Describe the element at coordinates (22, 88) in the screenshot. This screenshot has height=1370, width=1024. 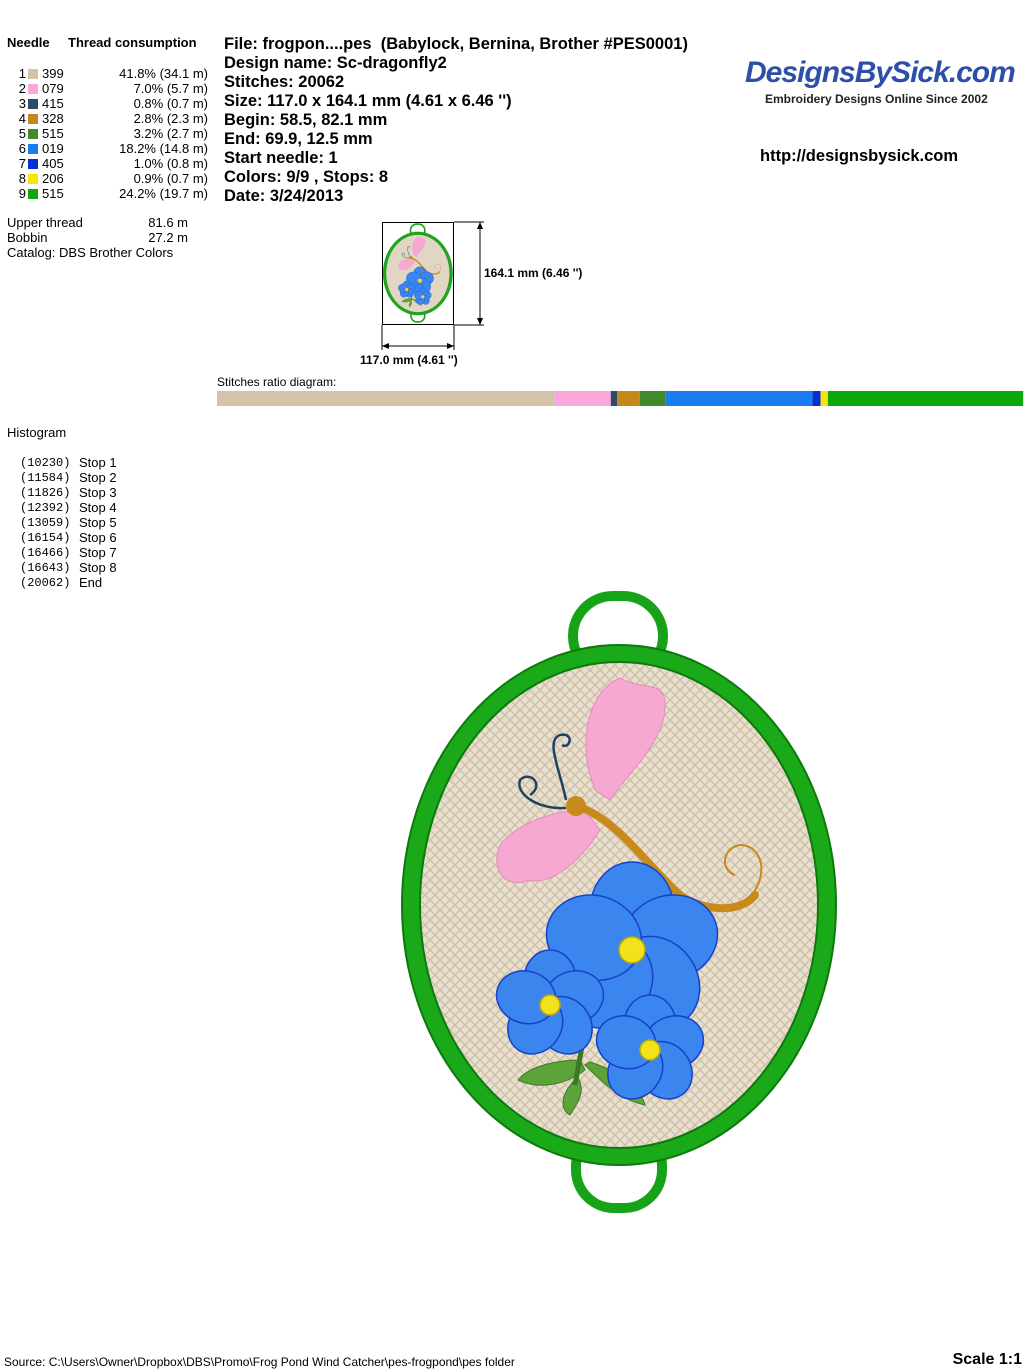
I see `needle-number: 2` at that location.